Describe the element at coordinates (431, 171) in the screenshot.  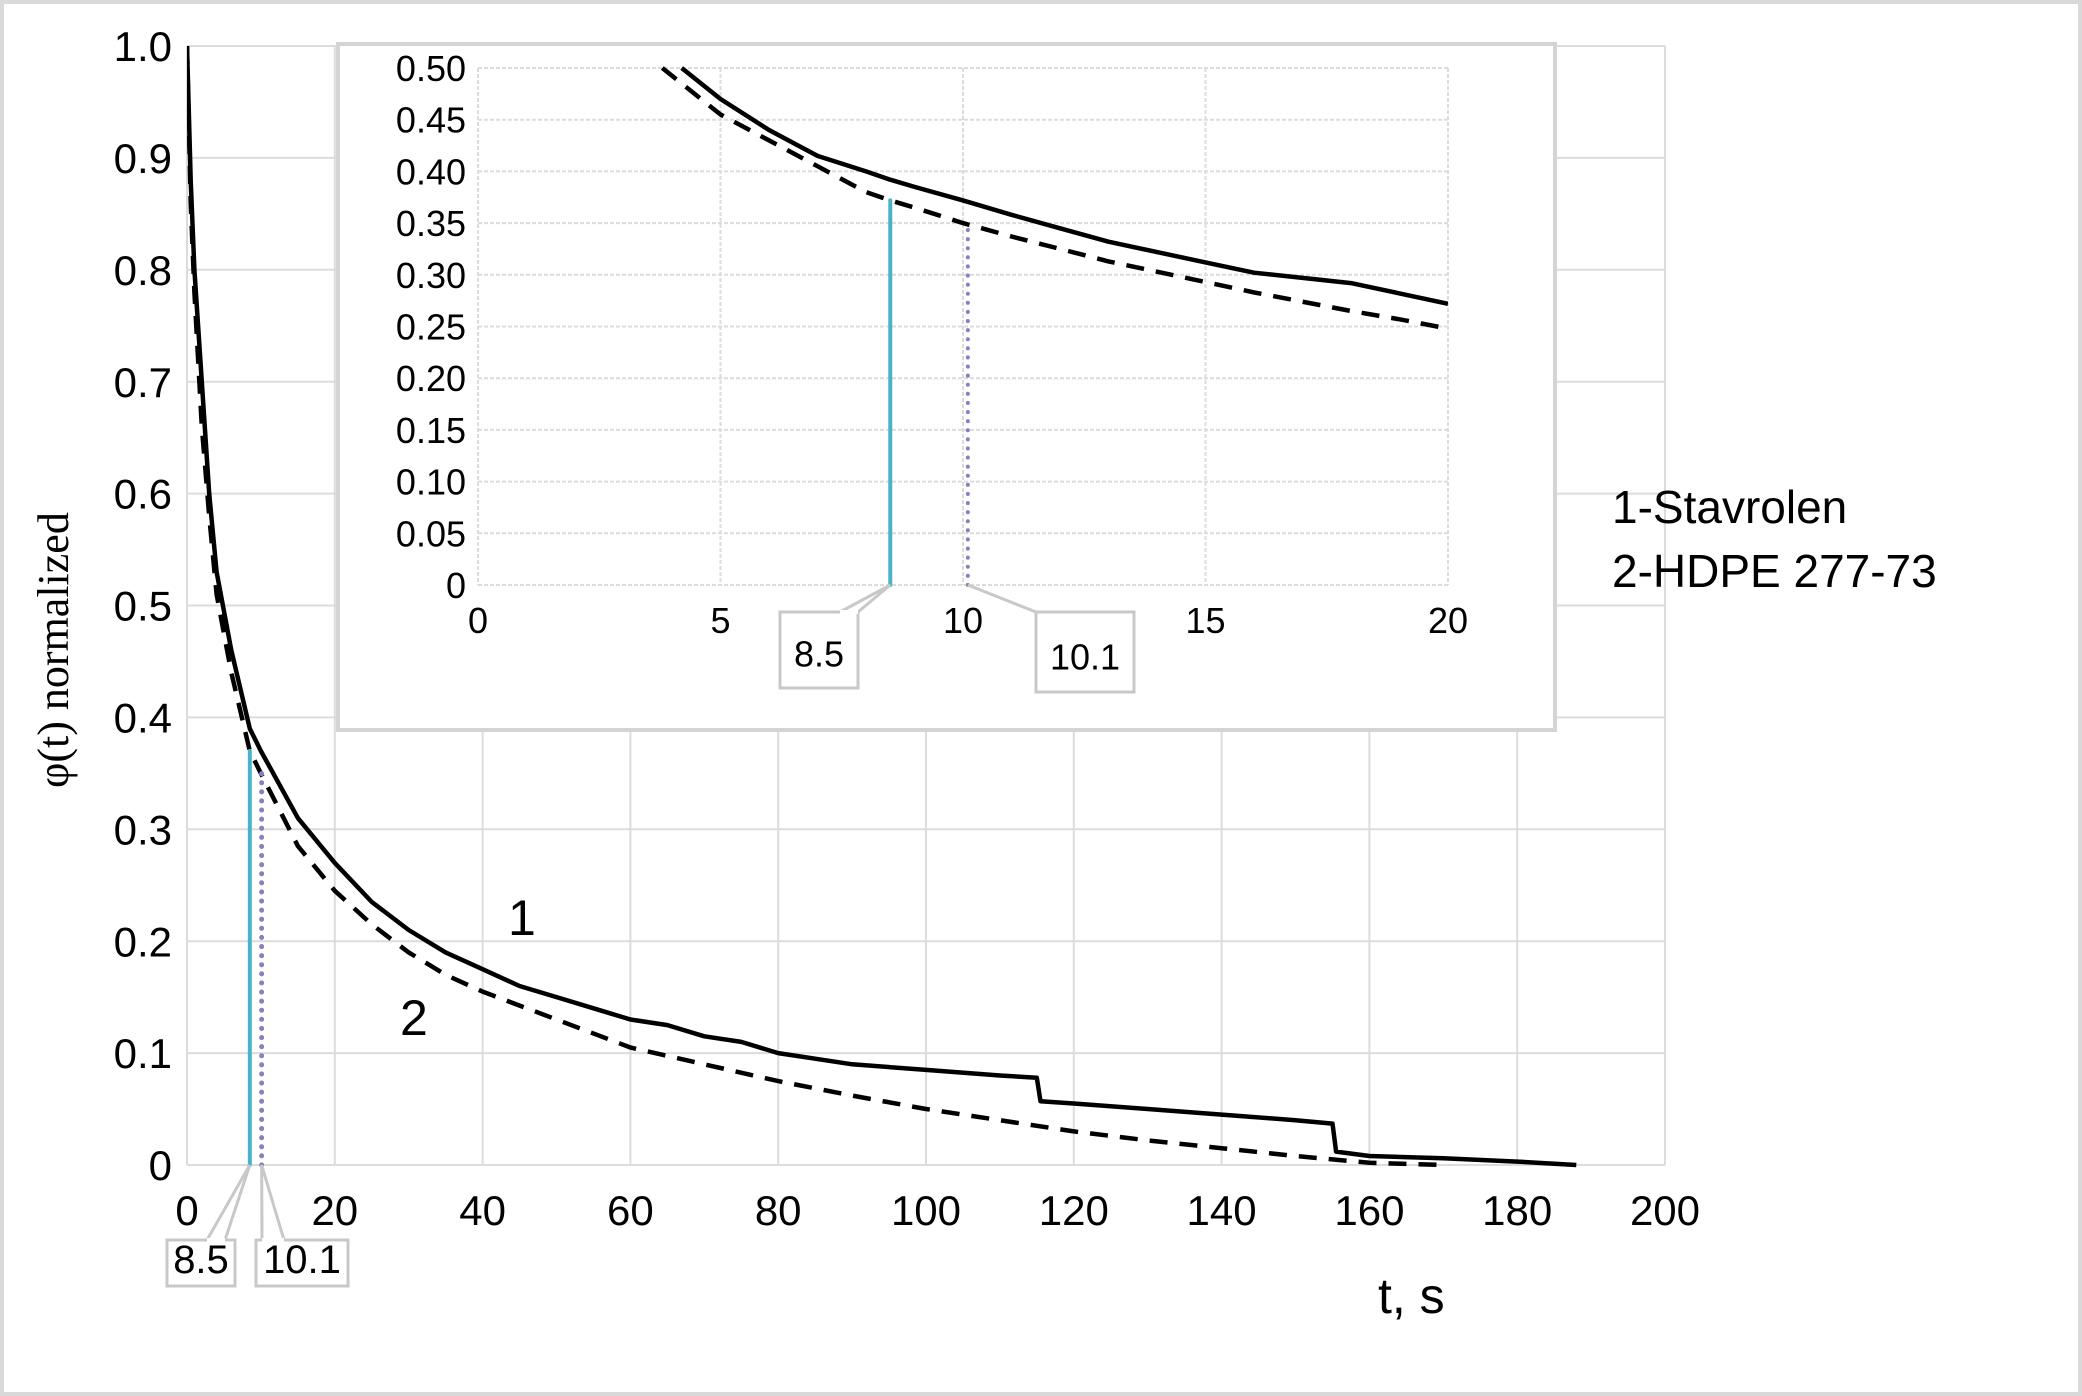
I see `y-tick-label: 0.40` at that location.